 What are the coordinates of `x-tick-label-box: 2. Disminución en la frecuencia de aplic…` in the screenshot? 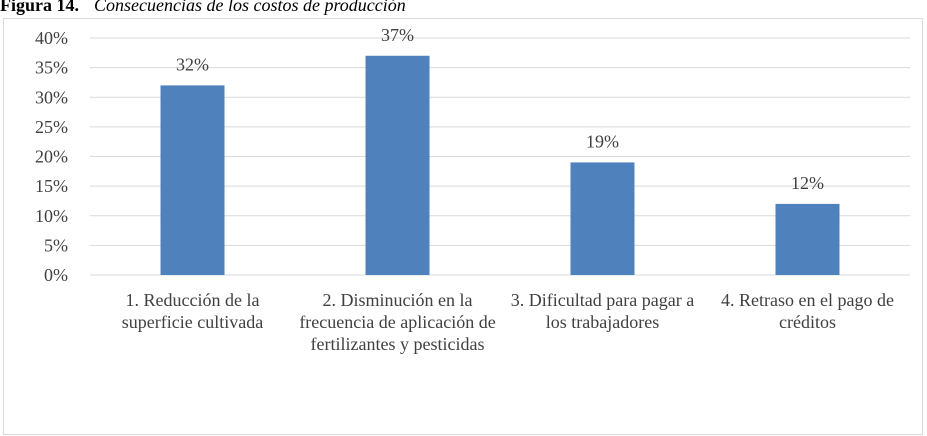 It's located at (397, 322).